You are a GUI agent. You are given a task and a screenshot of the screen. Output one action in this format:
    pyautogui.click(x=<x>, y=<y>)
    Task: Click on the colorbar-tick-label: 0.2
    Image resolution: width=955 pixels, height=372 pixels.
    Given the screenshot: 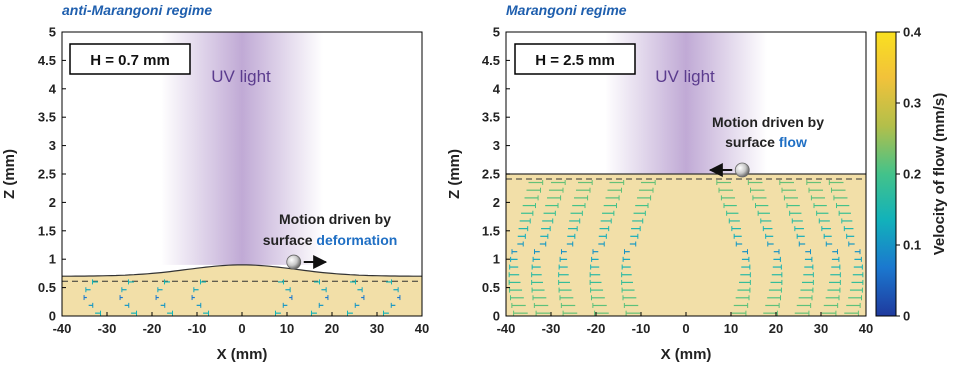 What is the action you would take?
    pyautogui.click(x=912, y=174)
    